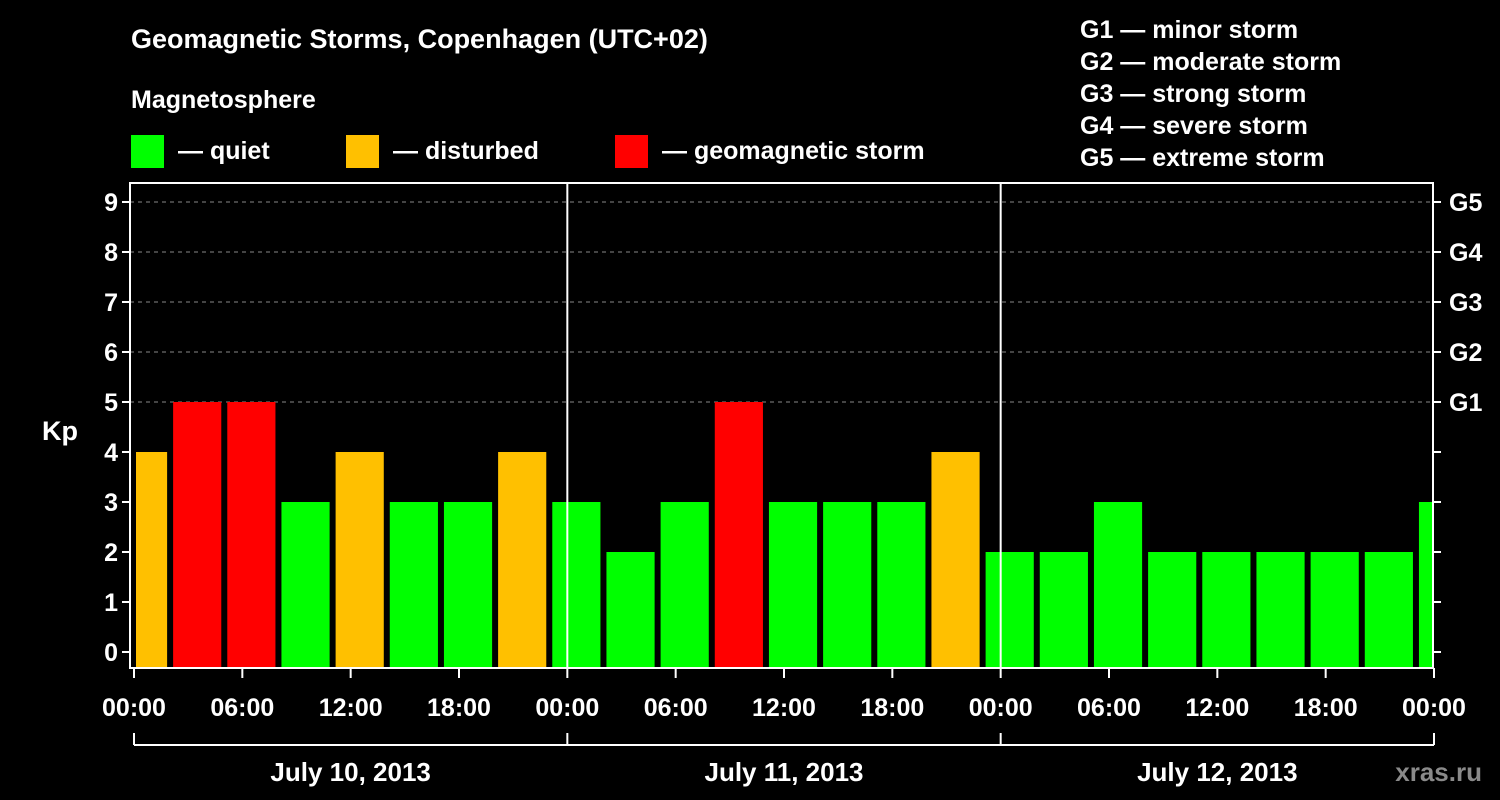 The image size is (1500, 800). What do you see at coordinates (134, 708) in the screenshot?
I see `x-tick-label-0: 00:00` at bounding box center [134, 708].